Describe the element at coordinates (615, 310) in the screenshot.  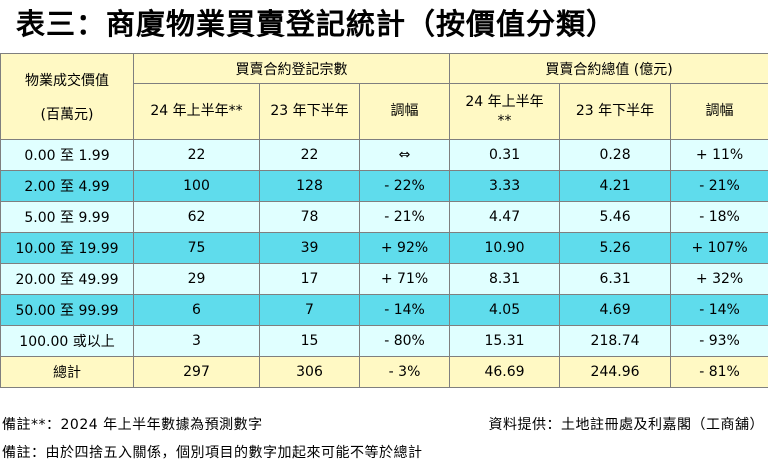
I see `value-23h2-cell: 4.69` at that location.